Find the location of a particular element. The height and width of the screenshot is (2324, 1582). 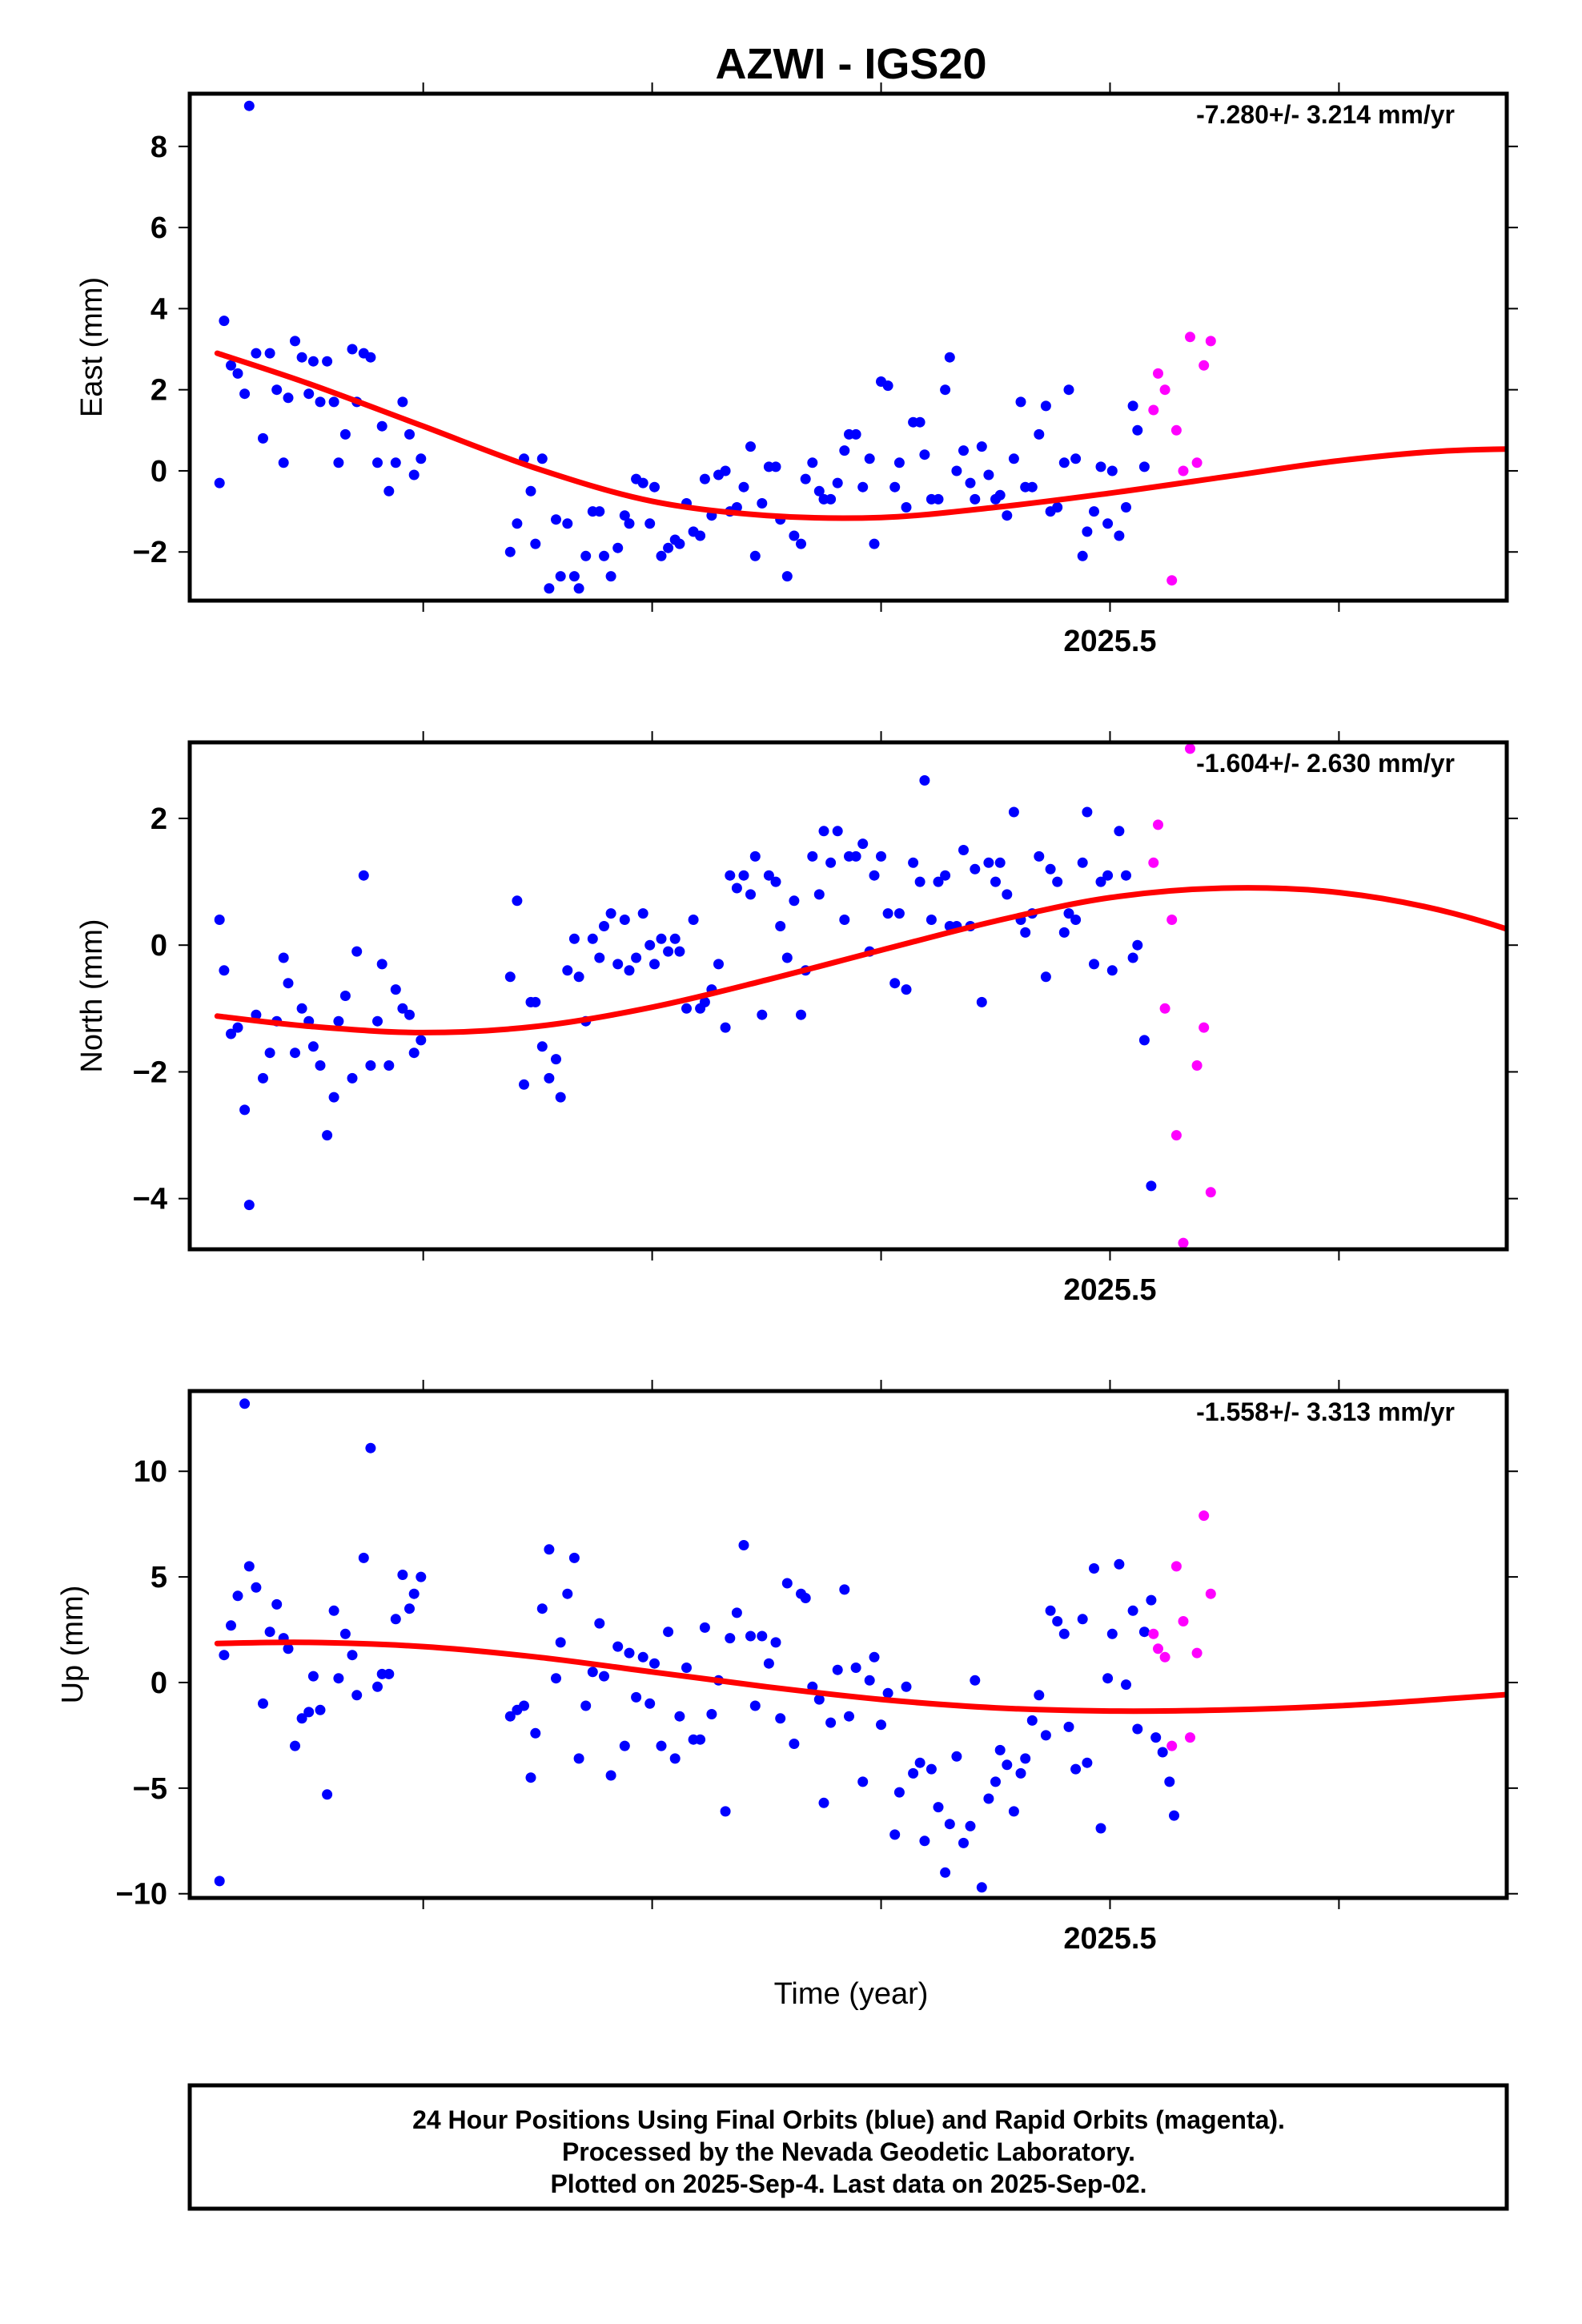

rate-label: -7.280+/- 3.214 mm/yr is located at coordinates (1326, 114).